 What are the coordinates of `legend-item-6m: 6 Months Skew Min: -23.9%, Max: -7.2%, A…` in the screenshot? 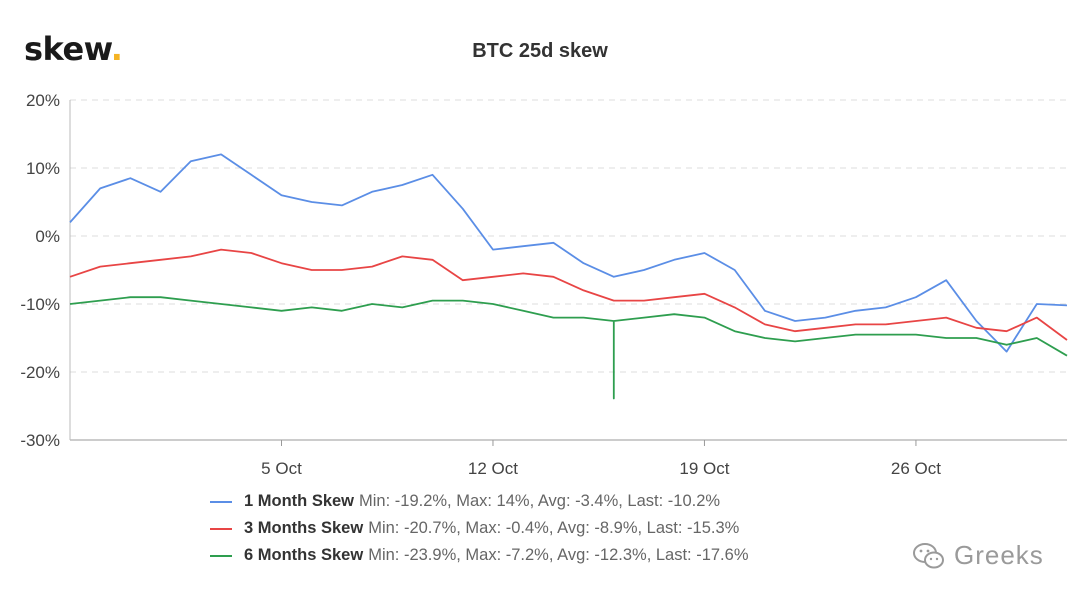 It's located at (479, 555).